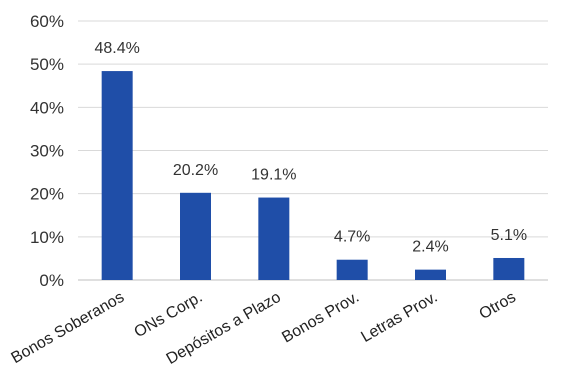 The image size is (561, 370). What do you see at coordinates (116, 48) in the screenshot?
I see `data-label: 48.4%` at bounding box center [116, 48].